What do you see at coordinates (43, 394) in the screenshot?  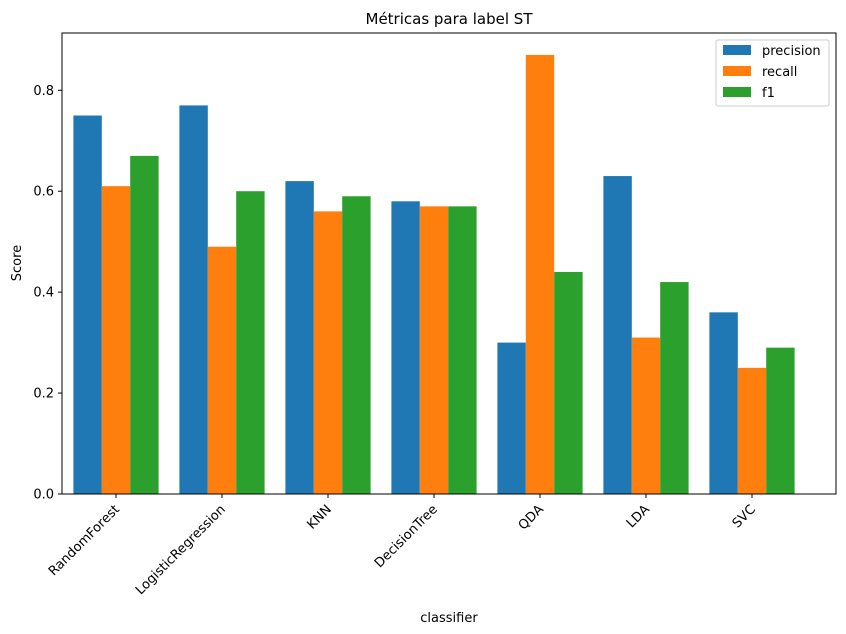 I see `y-tick-label: 0.2` at bounding box center [43, 394].